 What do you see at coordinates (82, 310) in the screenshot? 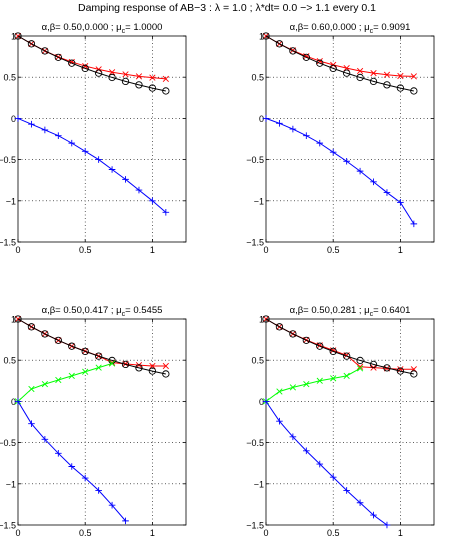
I see `subplot-title-main: α,β= 0.50,0.417 ; μ` at bounding box center [82, 310].